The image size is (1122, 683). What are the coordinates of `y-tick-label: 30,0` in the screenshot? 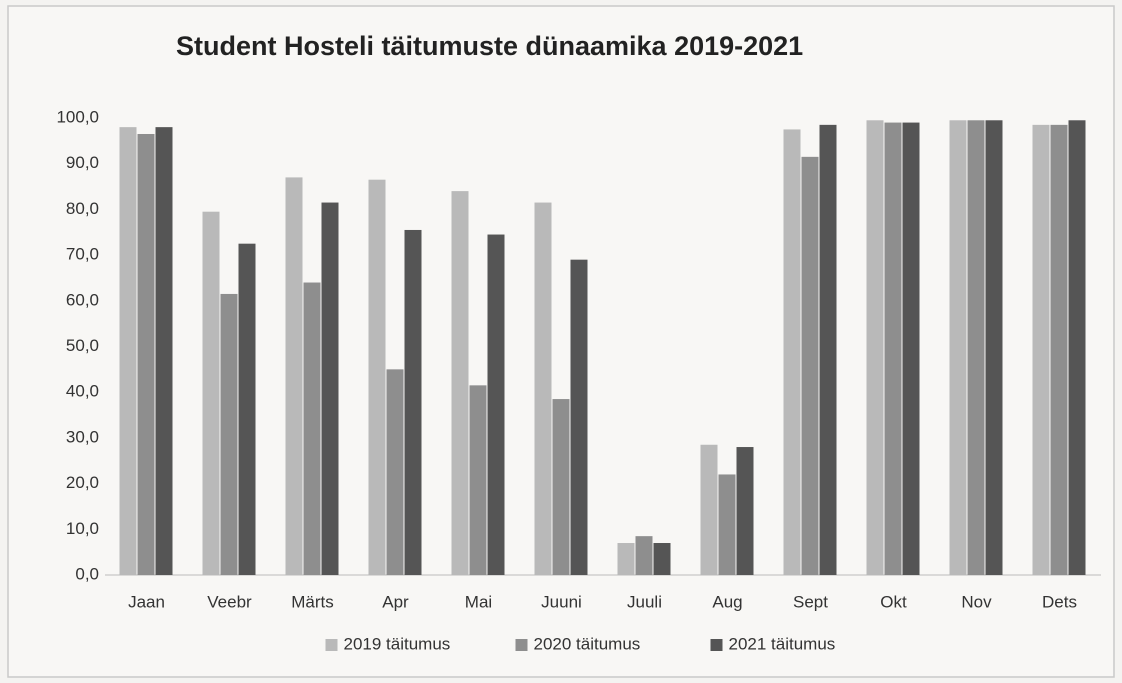 It's located at (82, 436).